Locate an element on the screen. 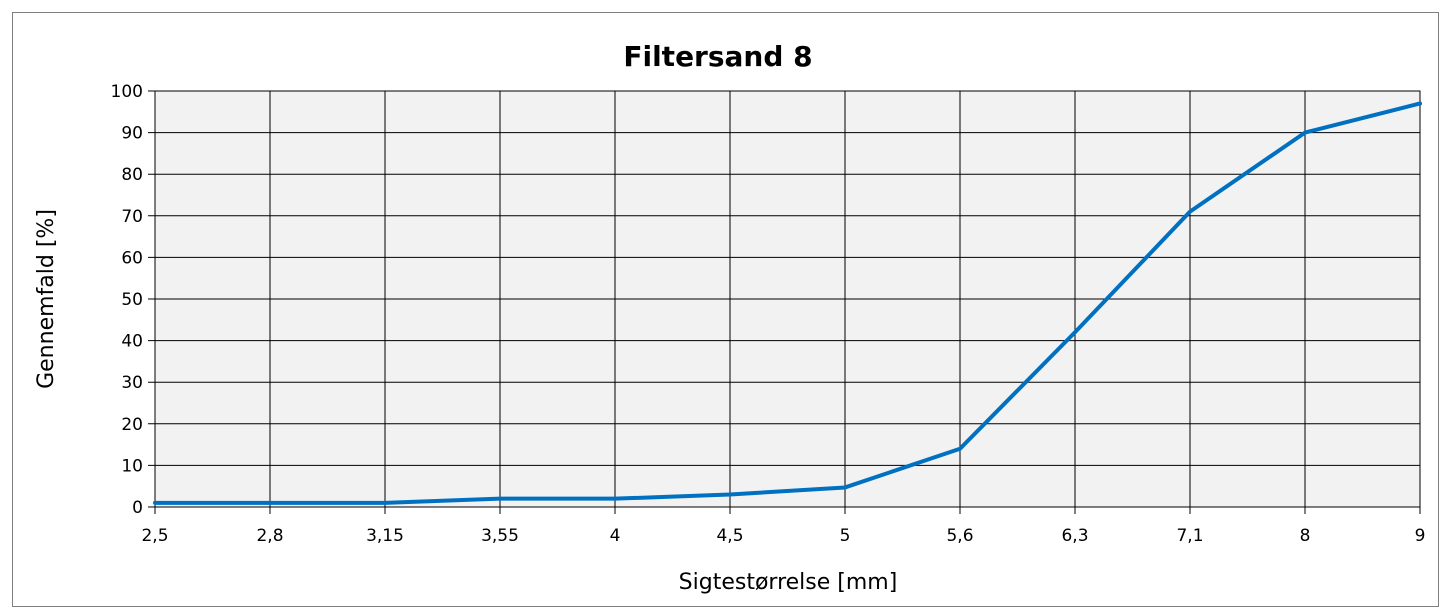  x-tick-label: 3,55 is located at coordinates (500, 536).